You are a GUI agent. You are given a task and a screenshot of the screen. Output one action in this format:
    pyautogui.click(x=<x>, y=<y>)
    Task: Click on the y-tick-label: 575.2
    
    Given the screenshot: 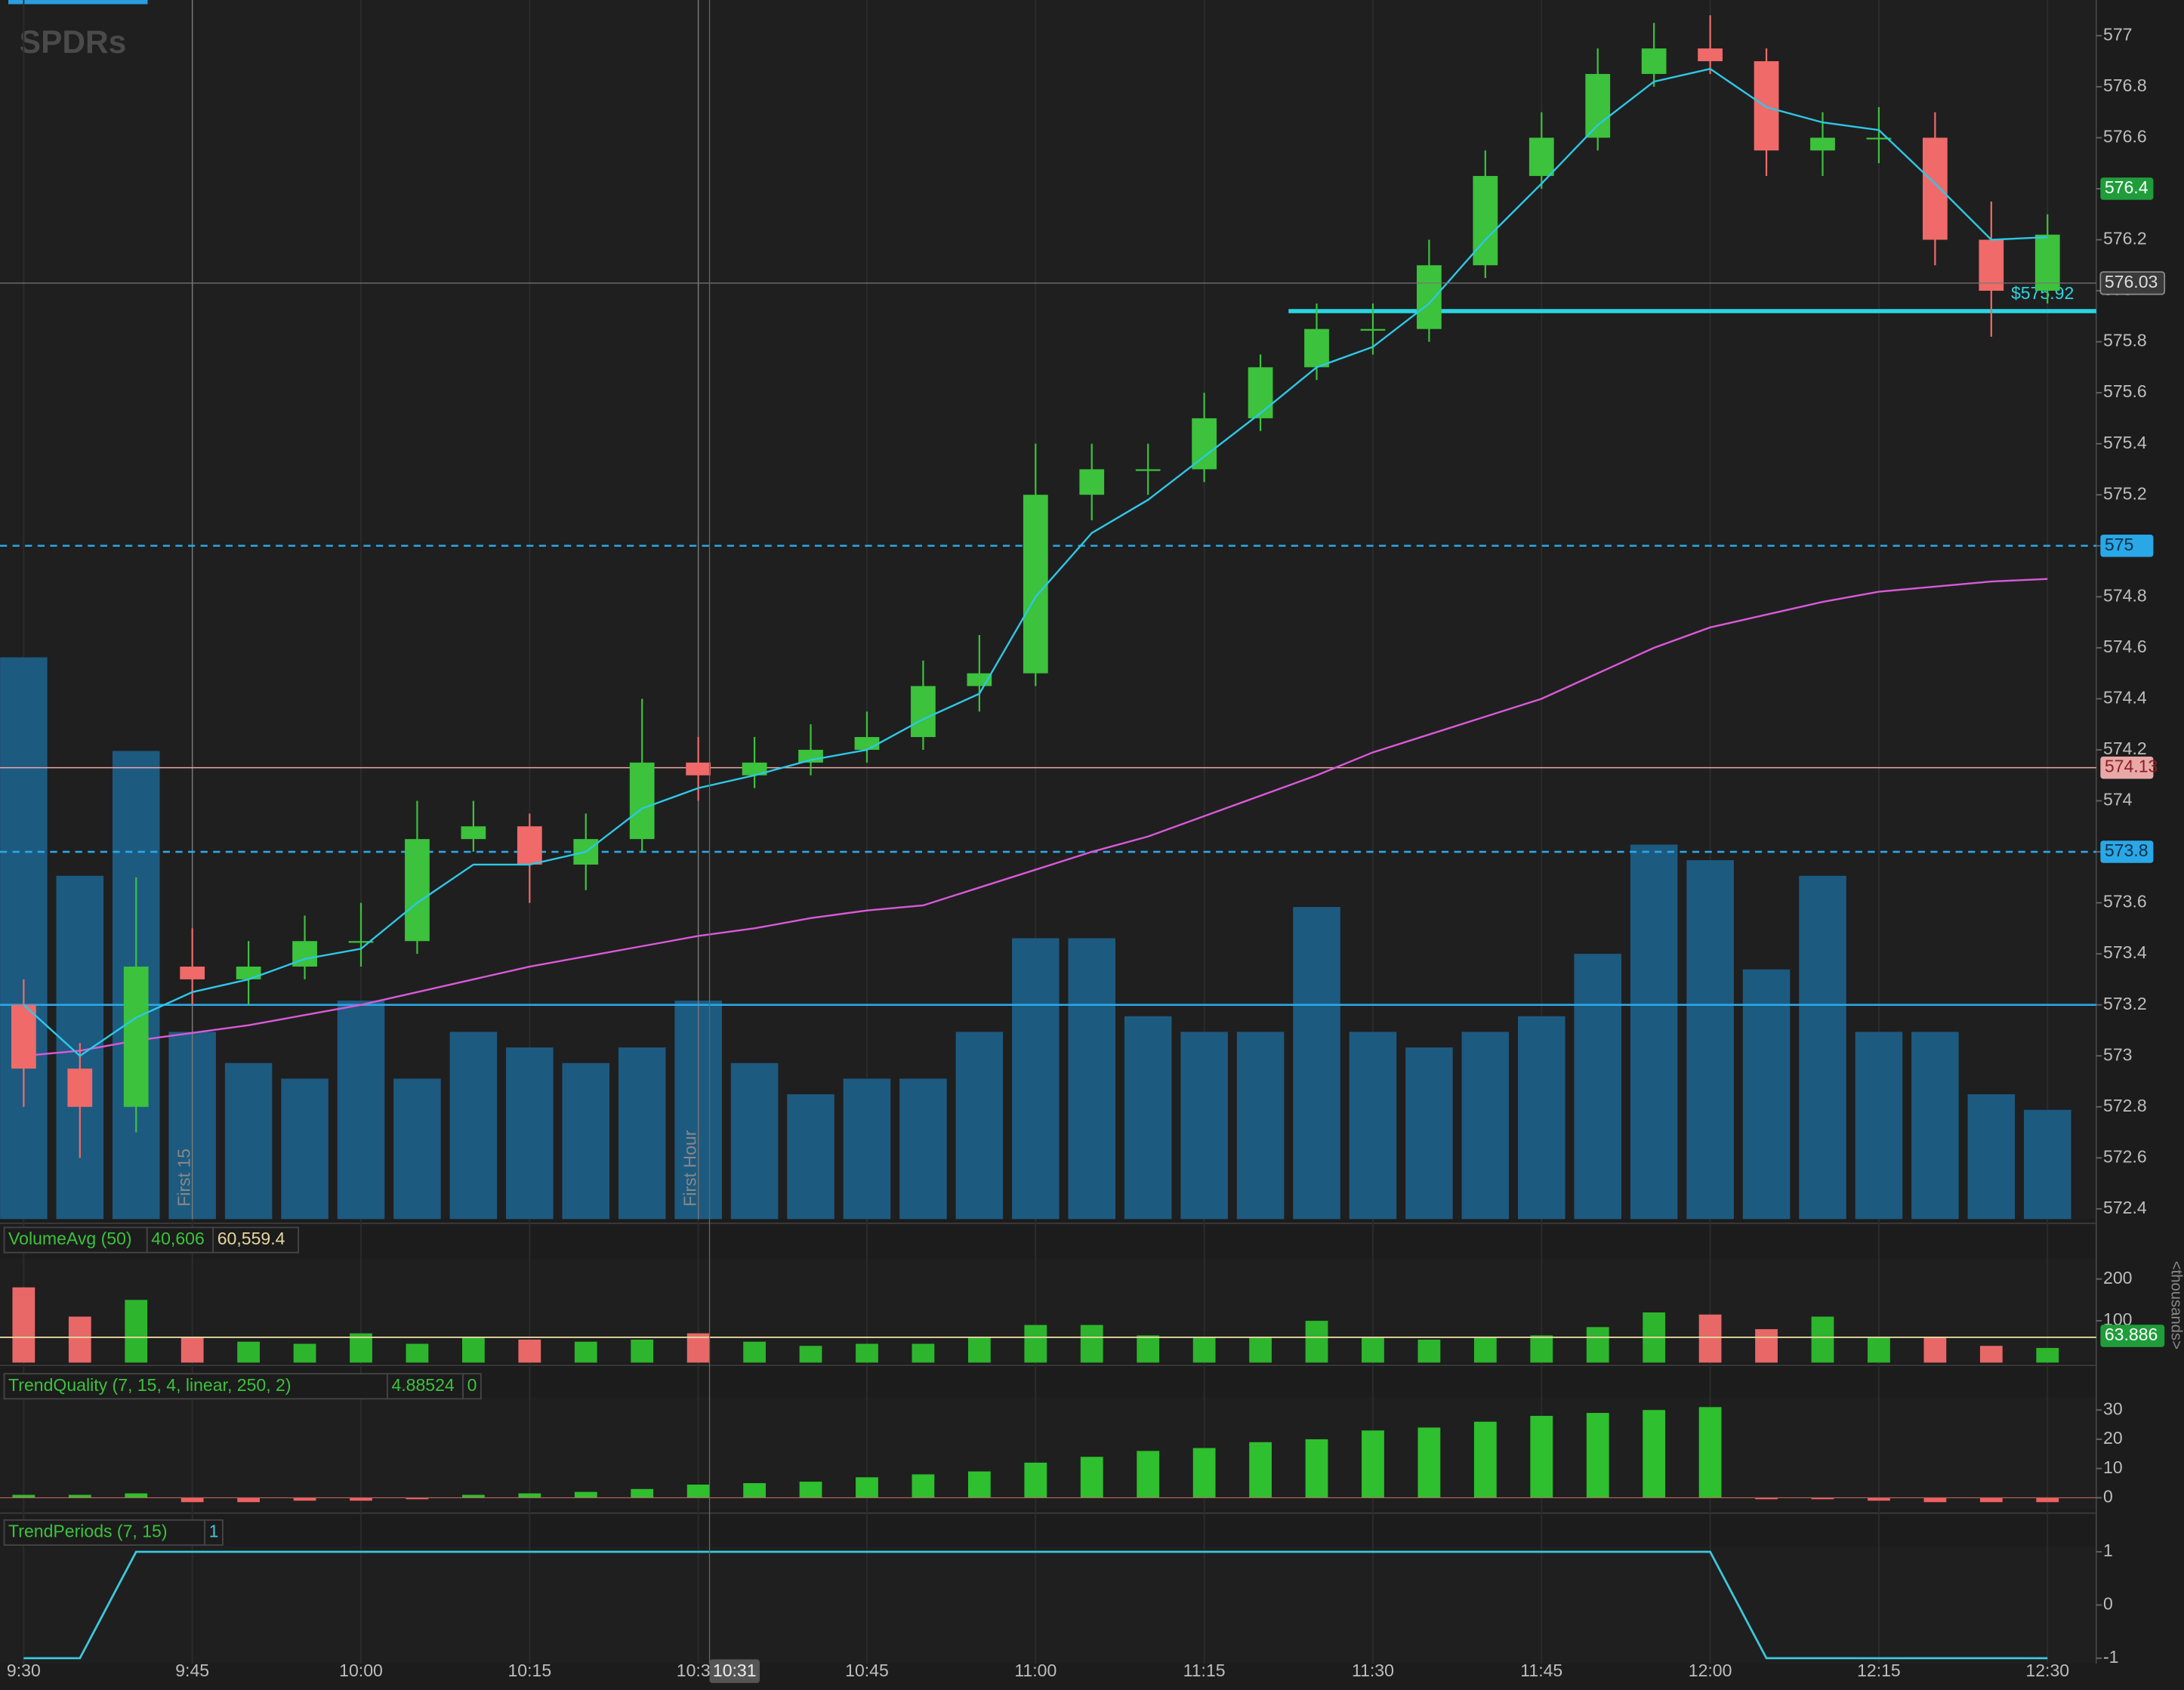 What is the action you would take?
    pyautogui.click(x=2125, y=493)
    